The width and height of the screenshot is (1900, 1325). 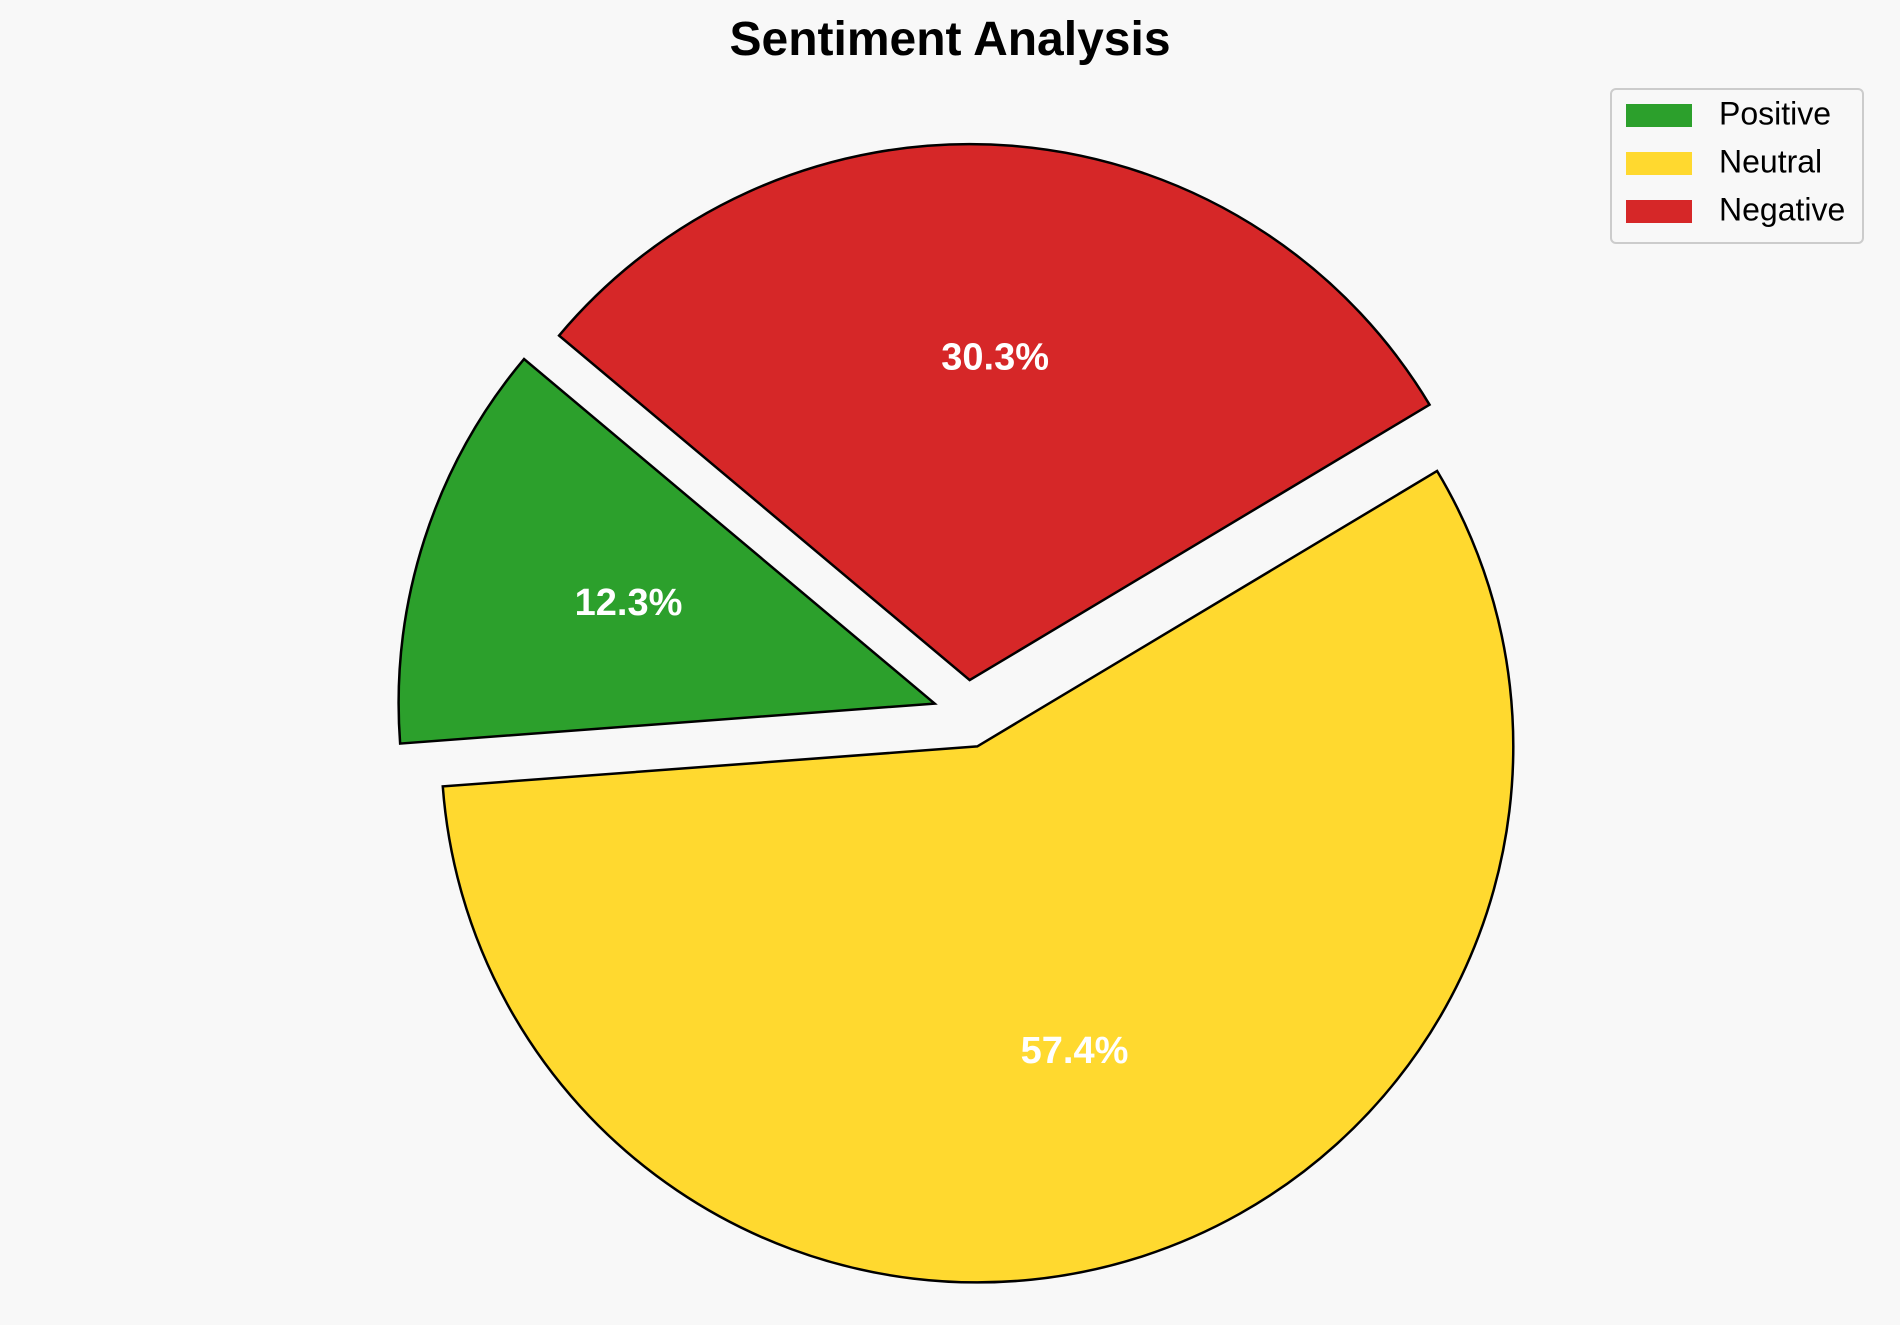 What do you see at coordinates (667, 551) in the screenshot?
I see `pie-slice-positive` at bounding box center [667, 551].